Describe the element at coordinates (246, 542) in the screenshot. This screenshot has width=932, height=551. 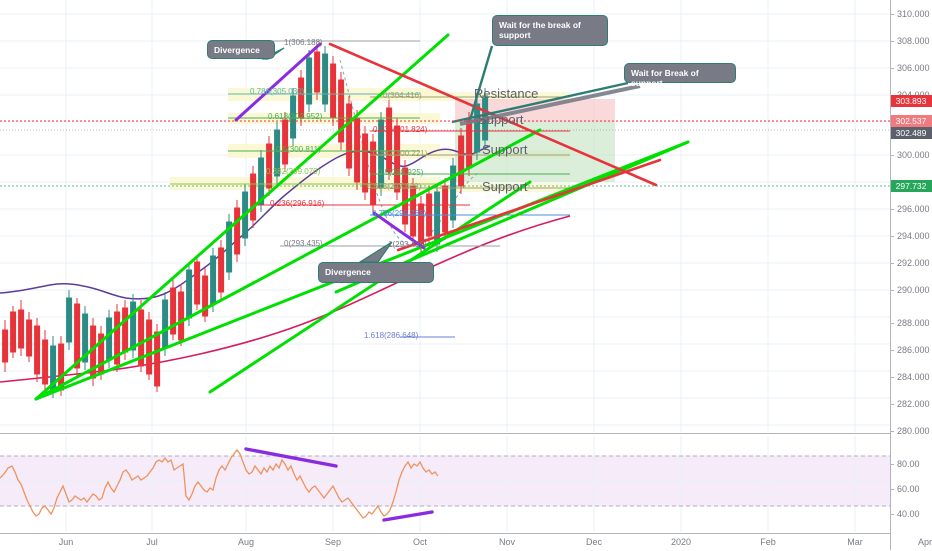
I see `time-tick: Aug` at that location.